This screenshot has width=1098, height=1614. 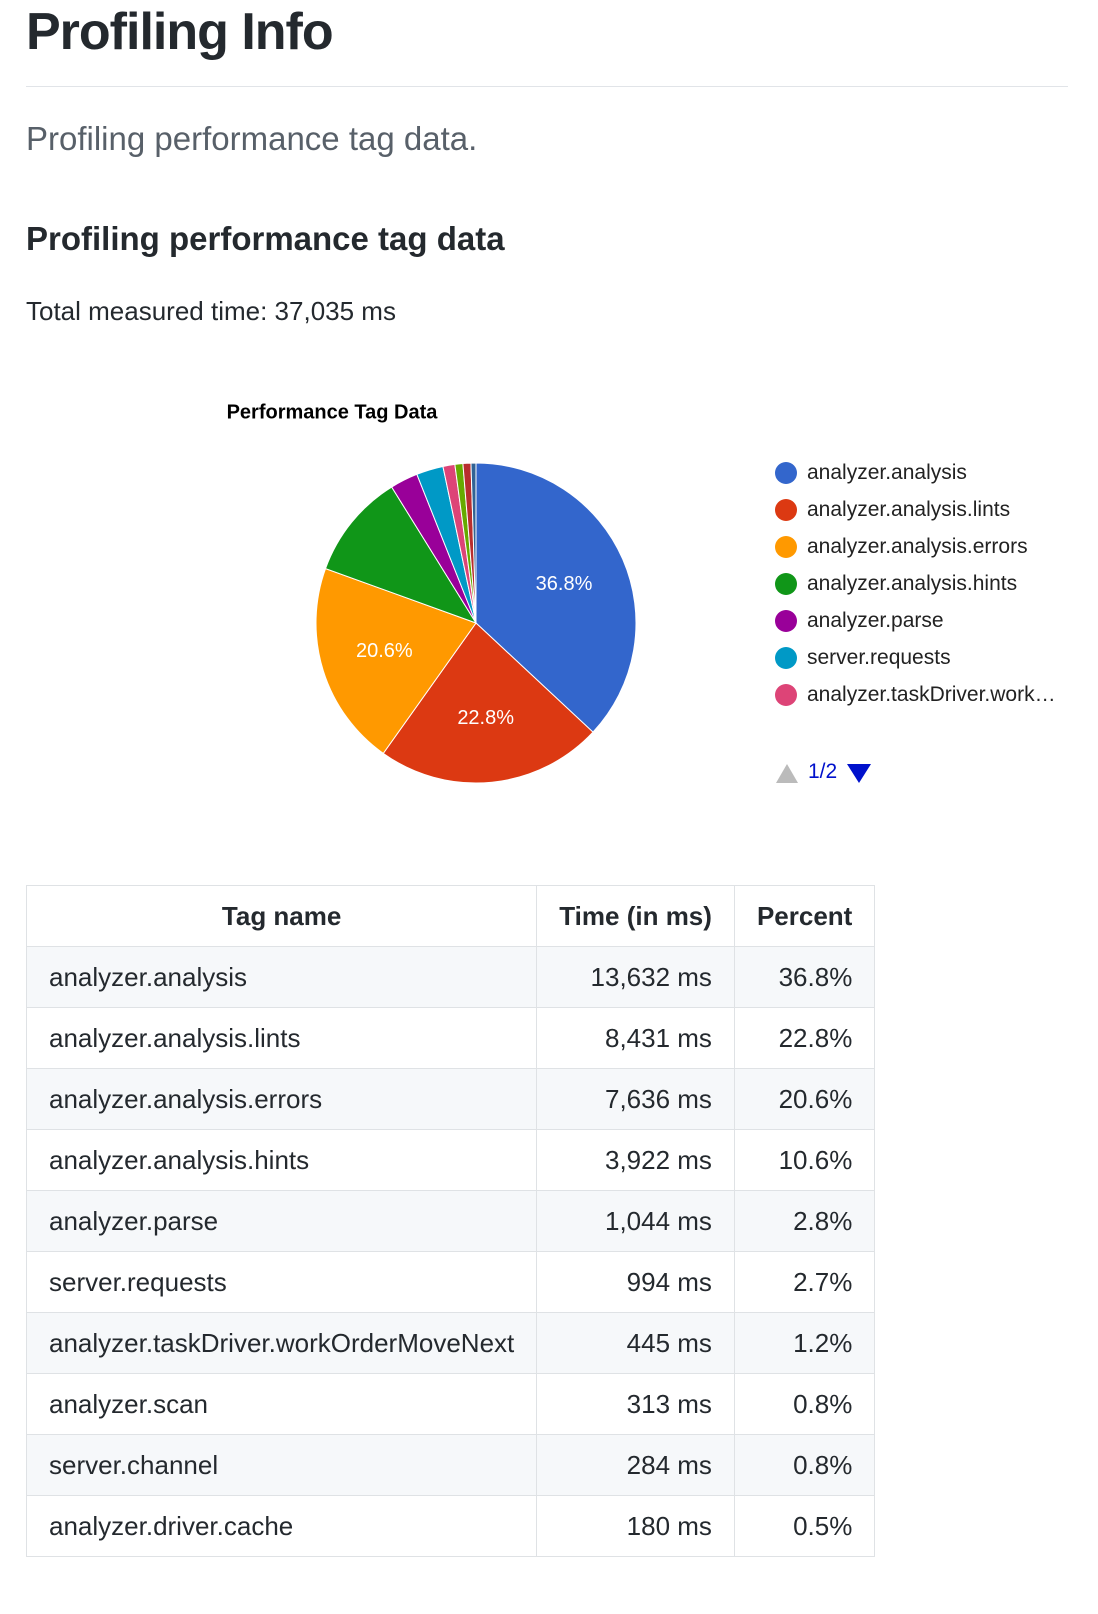 What do you see at coordinates (281, 1465) in the screenshot?
I see `table-cell: server.channel` at bounding box center [281, 1465].